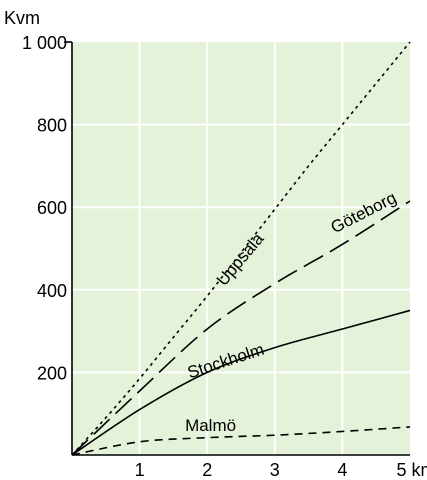 Image resolution: width=427 pixels, height=480 pixels. I want to click on y-tick-label: 800, so click(52, 126).